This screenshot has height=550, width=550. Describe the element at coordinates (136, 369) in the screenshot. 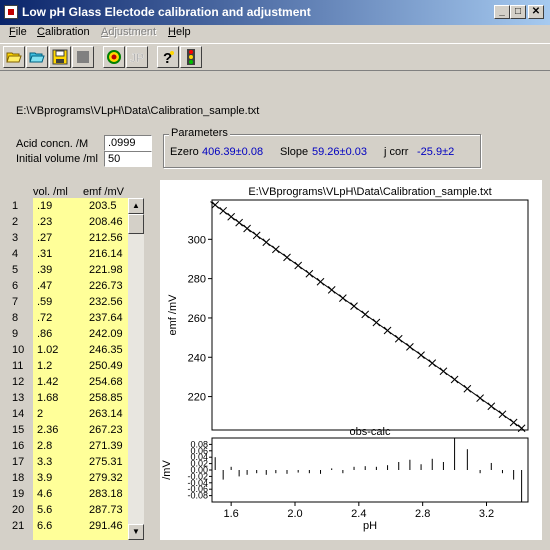

I see `table-scrollbar: ▲ ▼` at that location.